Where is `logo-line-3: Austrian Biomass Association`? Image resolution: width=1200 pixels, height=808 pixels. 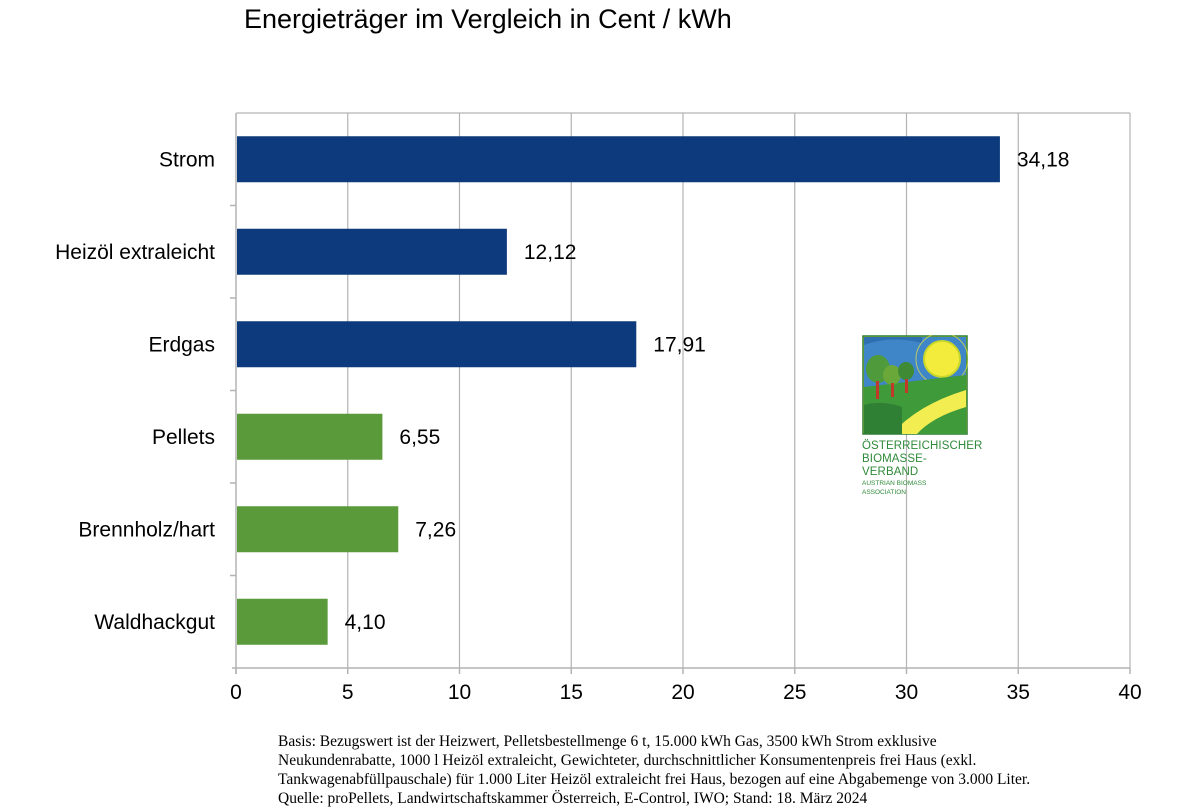
logo-line-3: Austrian Biomass Association is located at coordinates (894, 488).